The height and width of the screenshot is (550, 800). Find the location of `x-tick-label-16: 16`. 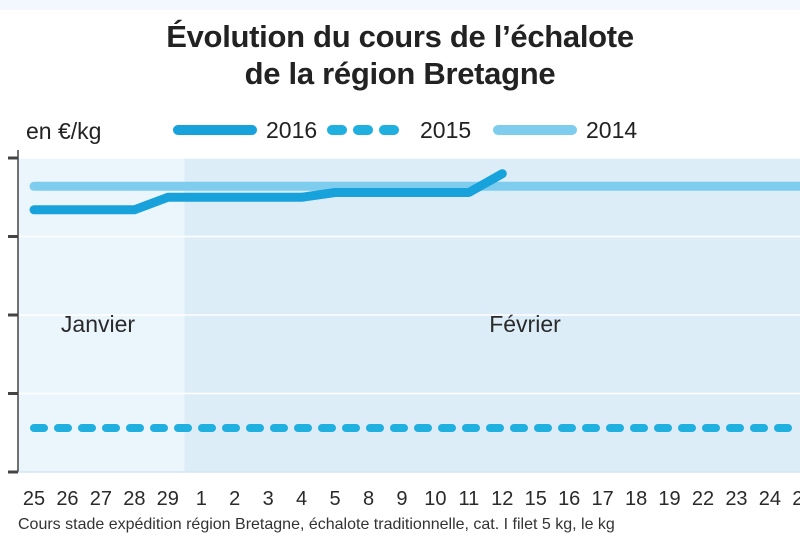

x-tick-label-16: 16 is located at coordinates (569, 499).